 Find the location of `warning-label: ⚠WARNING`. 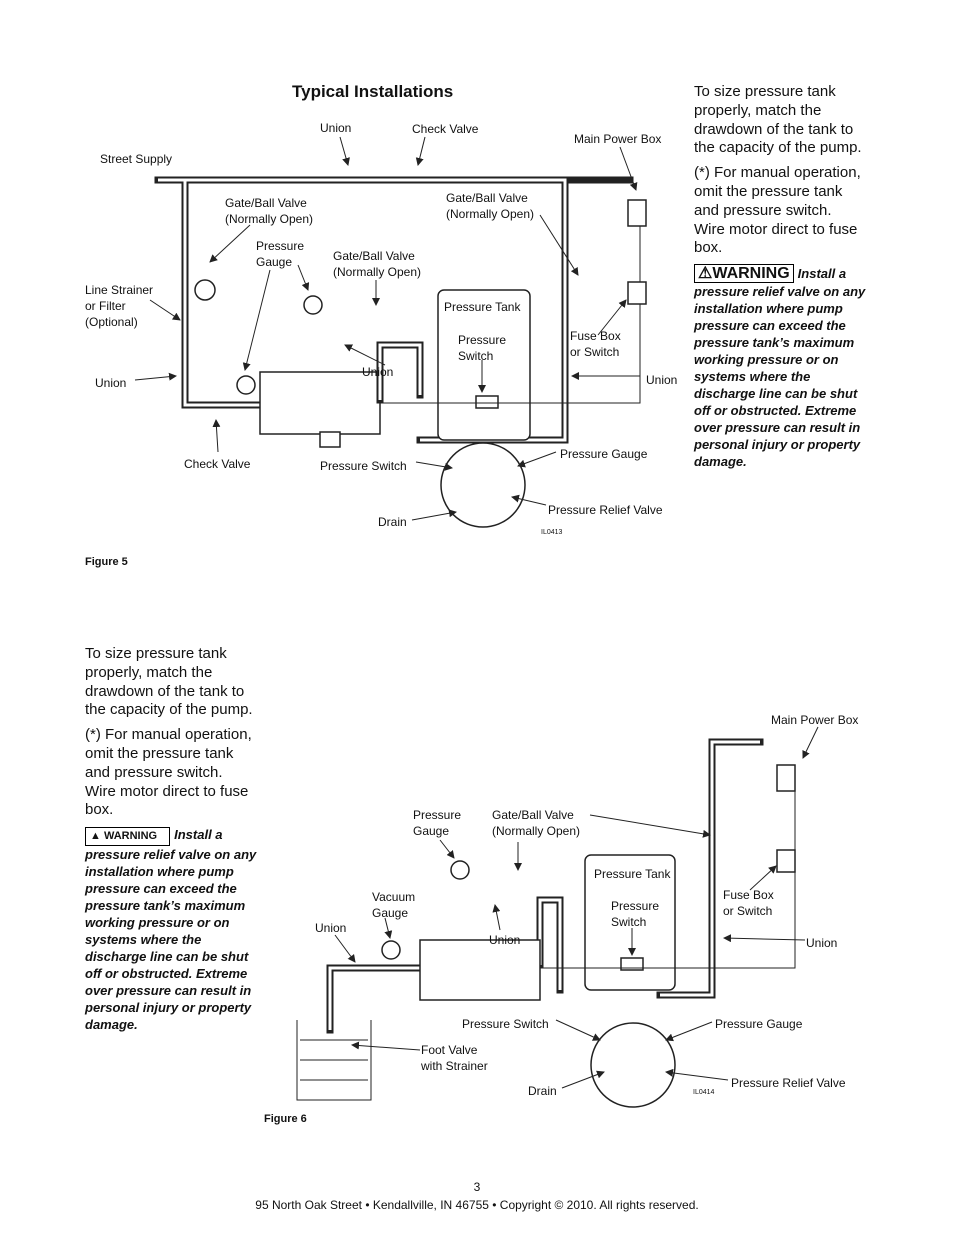

warning-label: ⚠WARNING is located at coordinates (744, 274).